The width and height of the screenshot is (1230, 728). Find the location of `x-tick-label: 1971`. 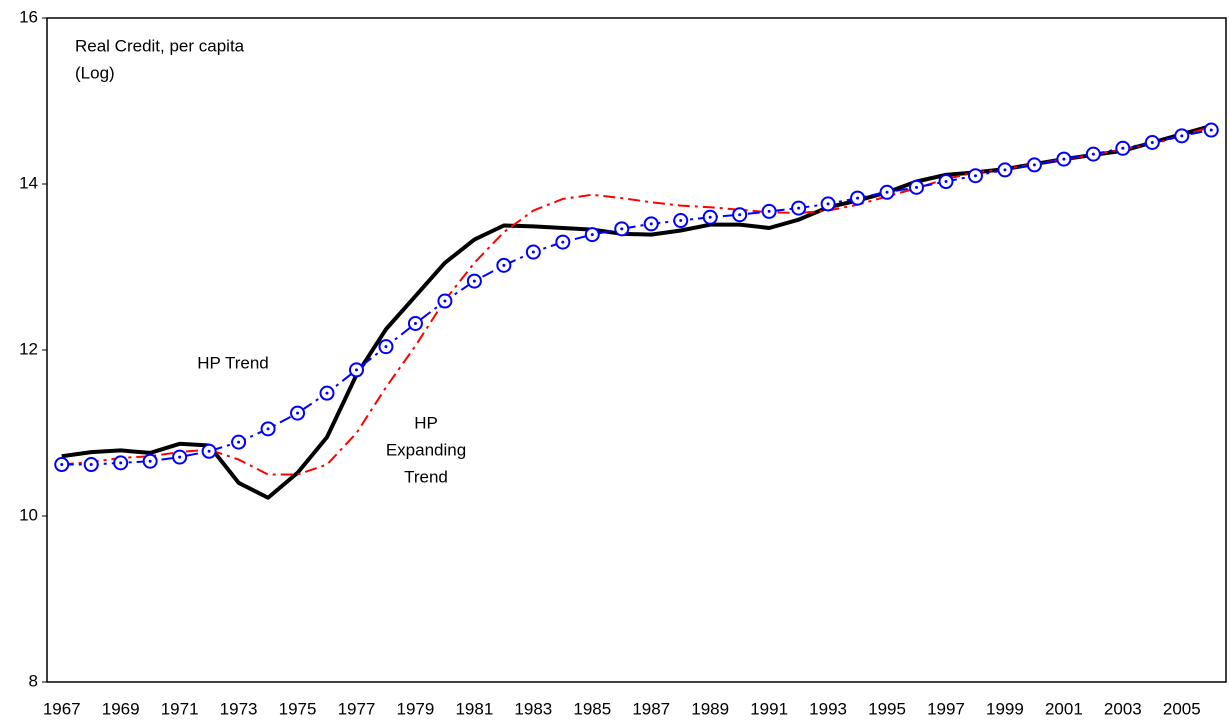

x-tick-label: 1971 is located at coordinates (180, 708).